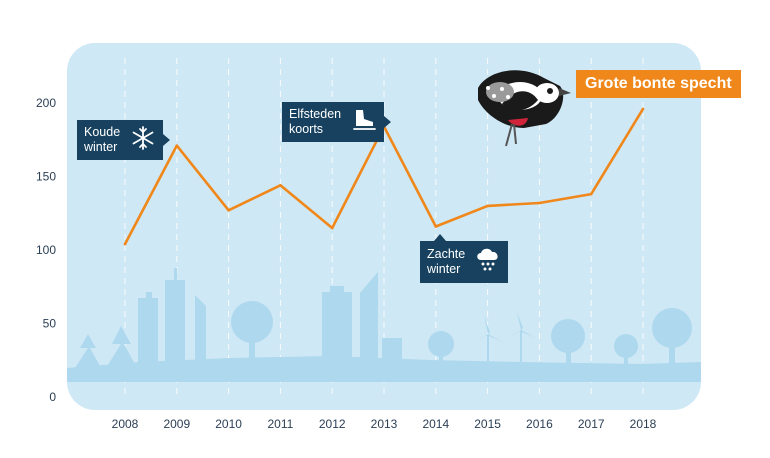 This screenshot has width=770, height=458. What do you see at coordinates (102, 139) in the screenshot?
I see `annotation-text: Koude winter` at bounding box center [102, 139].